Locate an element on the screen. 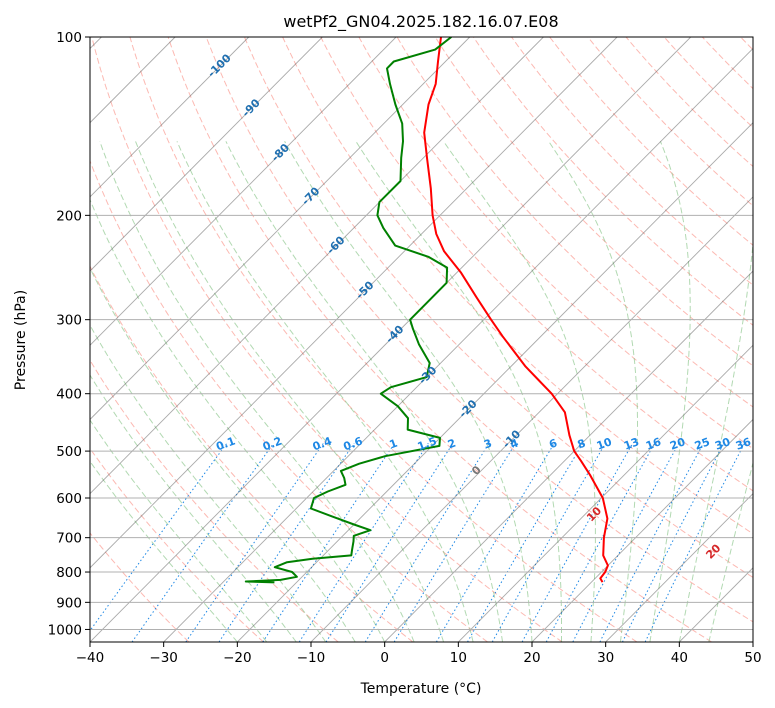 This screenshot has width=775, height=708. y-tick-label: 600 is located at coordinates (69, 499).